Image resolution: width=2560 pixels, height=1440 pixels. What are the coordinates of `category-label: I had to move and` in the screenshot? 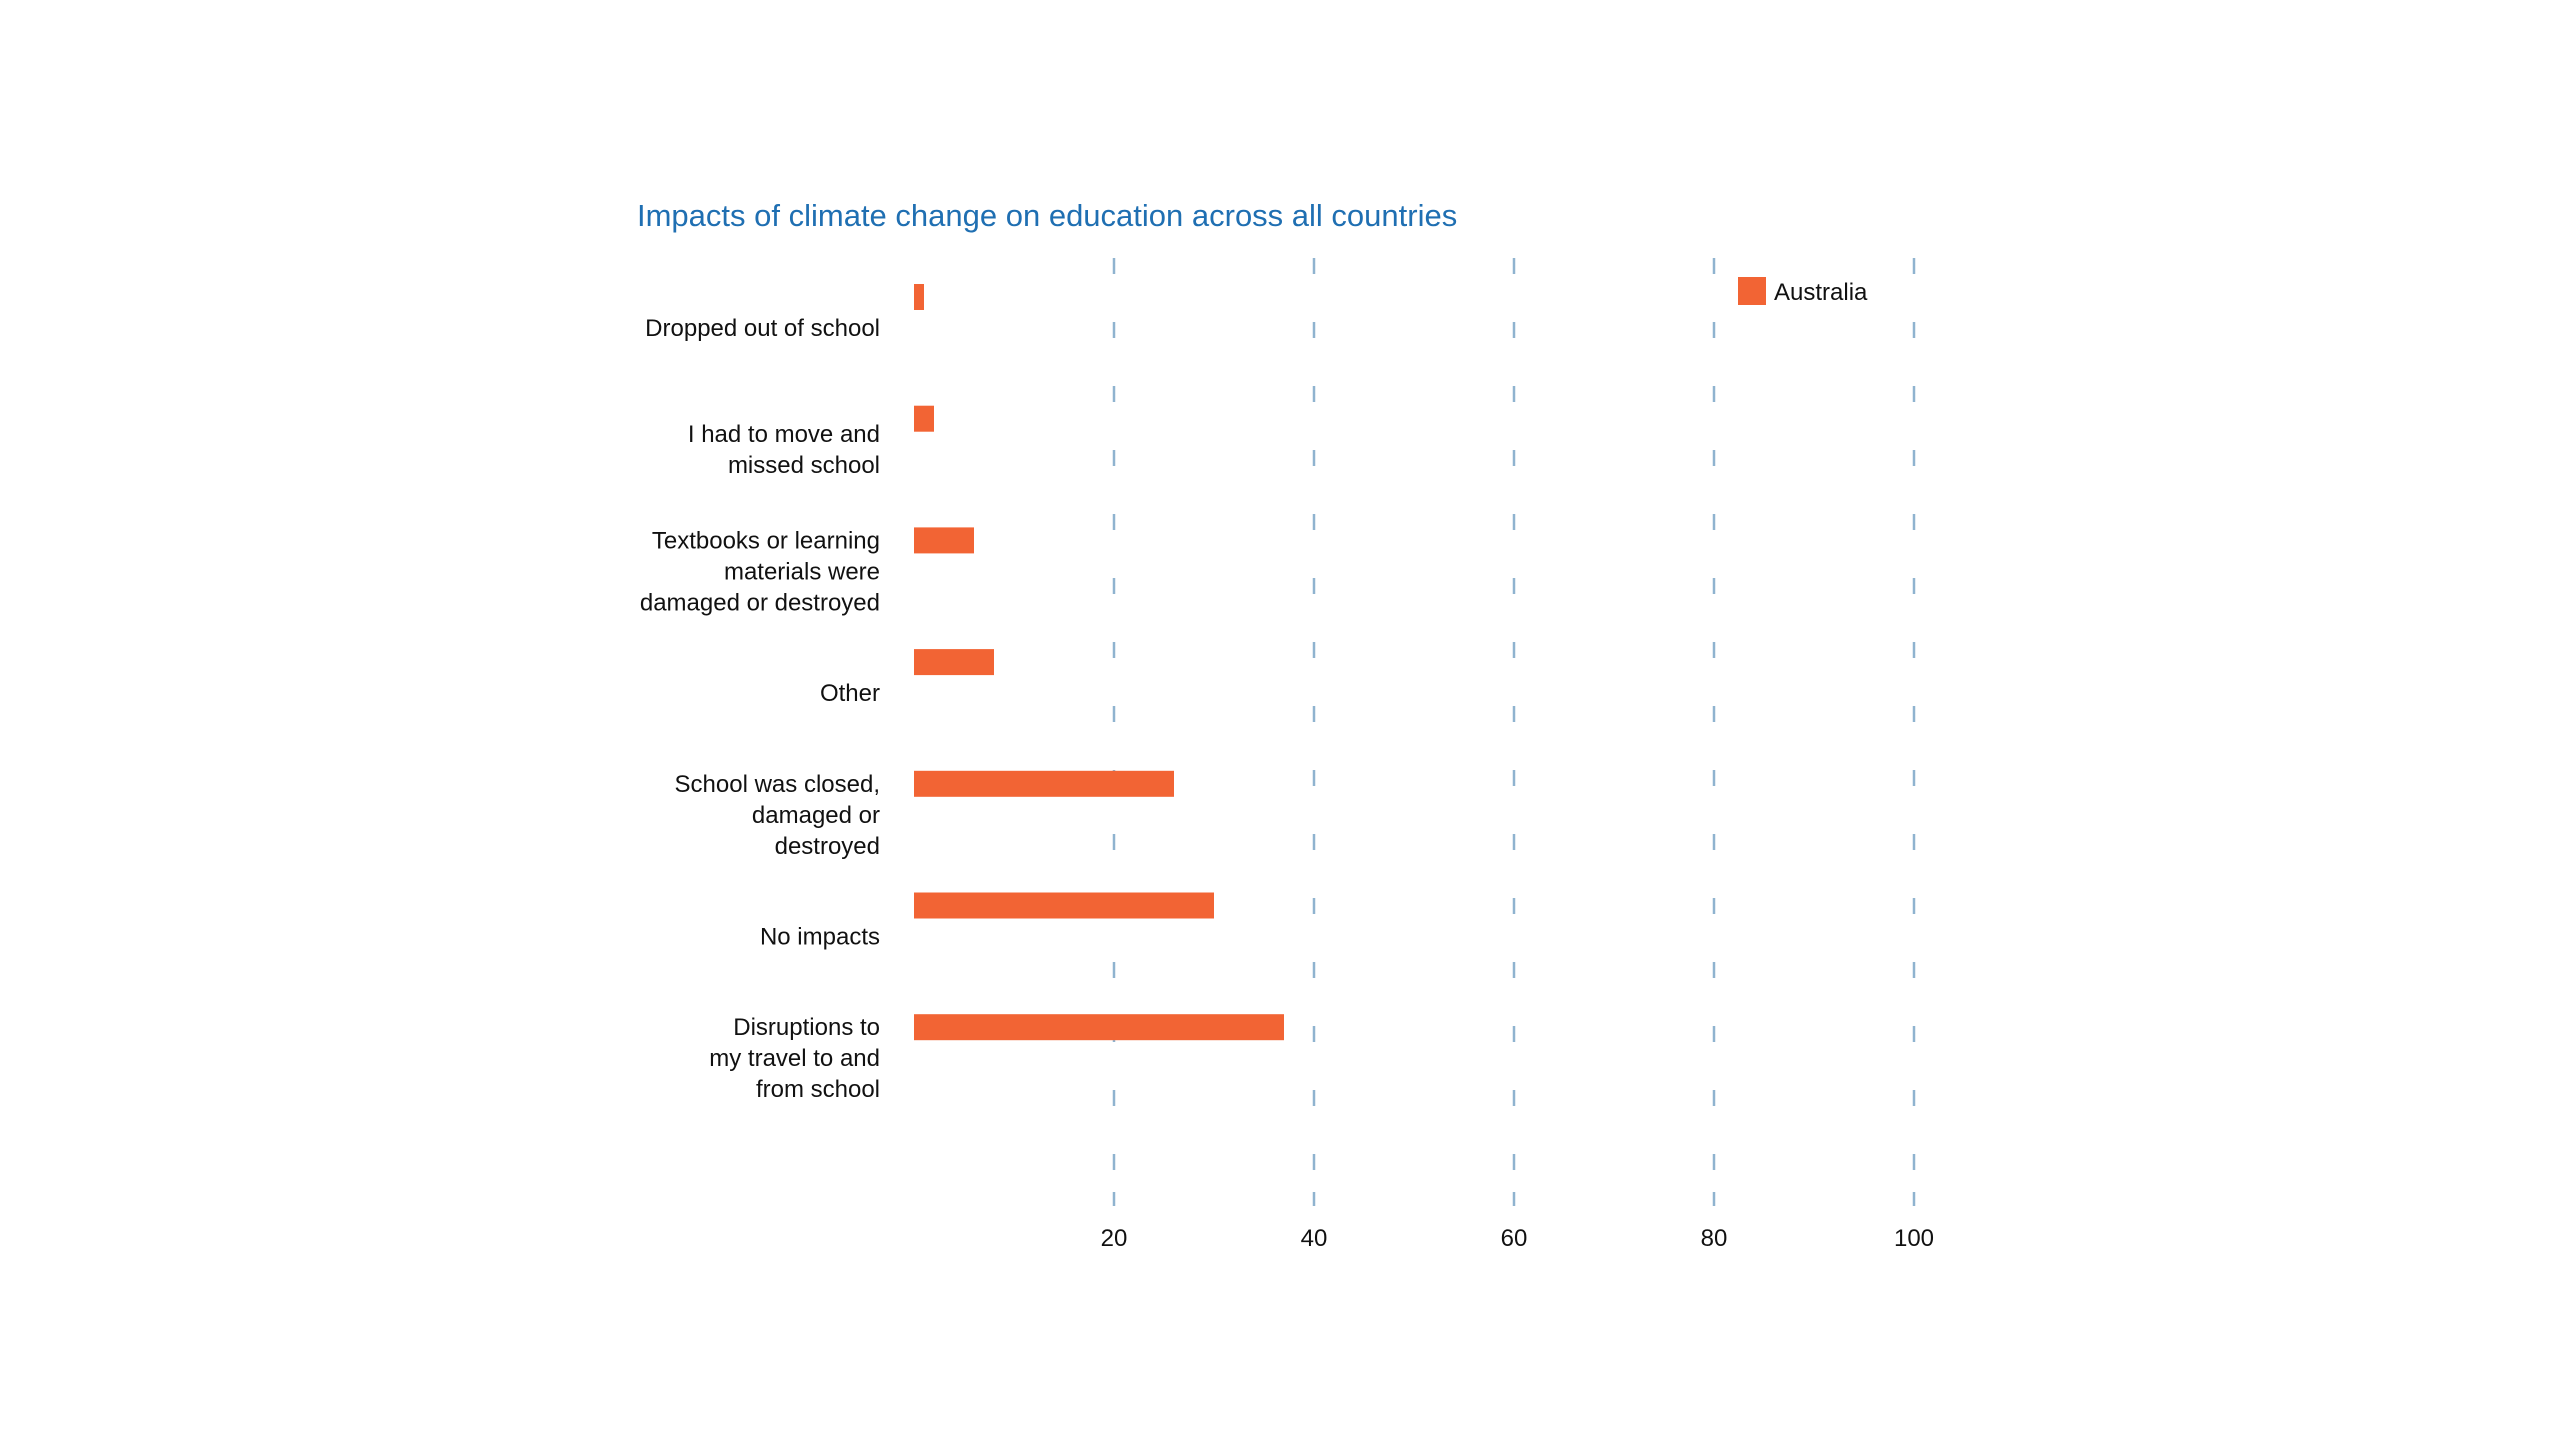 It's located at (784, 434).